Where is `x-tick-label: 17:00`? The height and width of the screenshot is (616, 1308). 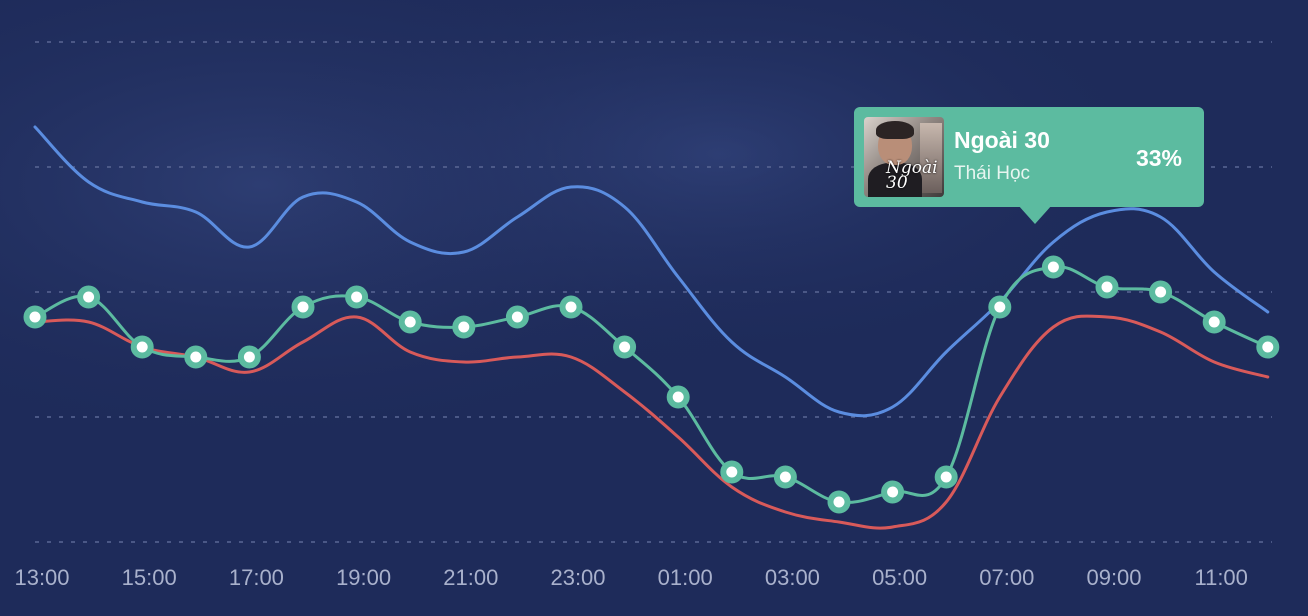 x-tick-label: 17:00 is located at coordinates (256, 577).